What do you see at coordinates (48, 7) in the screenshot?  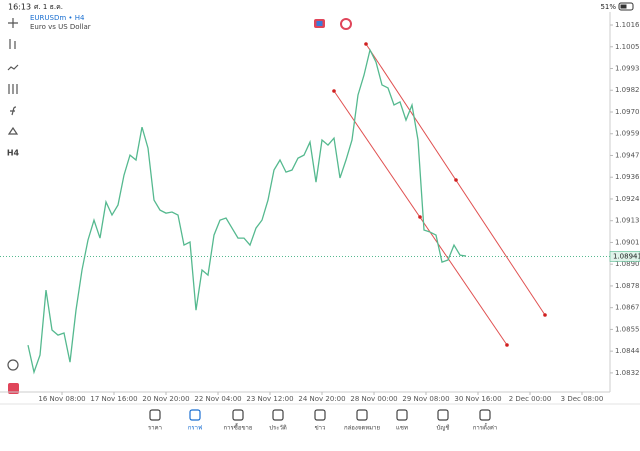 I see `status-date: ศ. 1 ธ.ค.` at bounding box center [48, 7].